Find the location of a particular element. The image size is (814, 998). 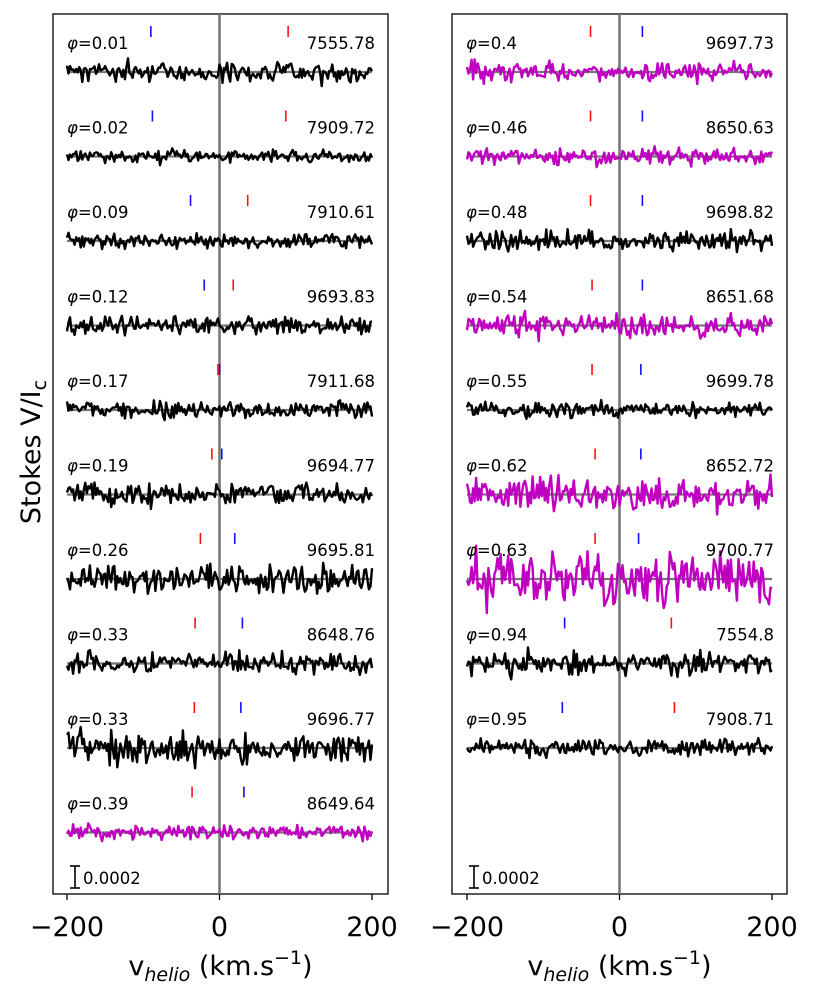

hjd-label: 7555.78 is located at coordinates (341, 43).